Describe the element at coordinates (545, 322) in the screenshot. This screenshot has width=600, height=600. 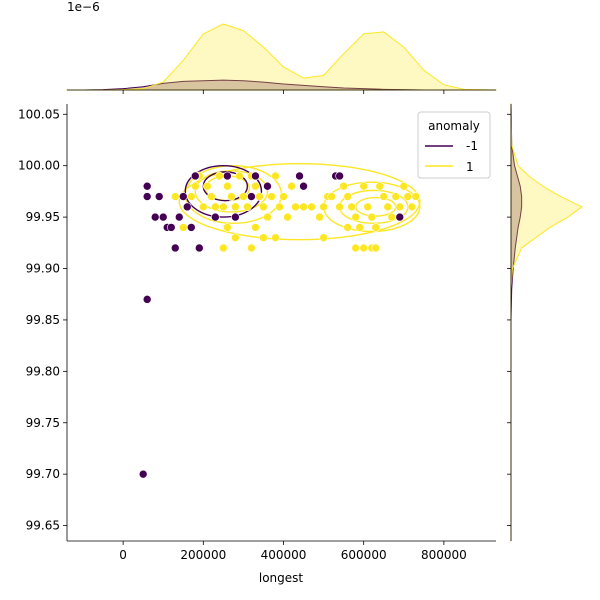
I see `right-marginal-kde` at that location.